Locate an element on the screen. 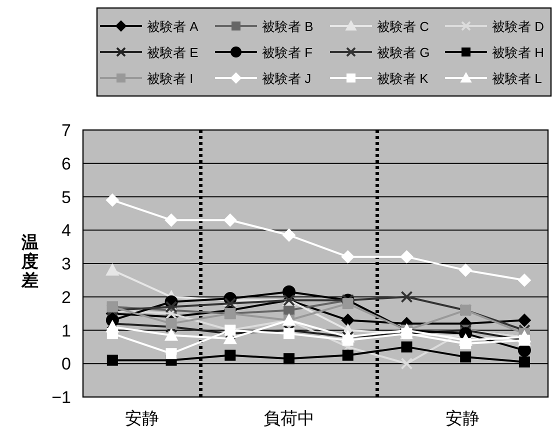 The height and width of the screenshot is (430, 553). legend-label: 被験者 H is located at coordinates (518, 52).